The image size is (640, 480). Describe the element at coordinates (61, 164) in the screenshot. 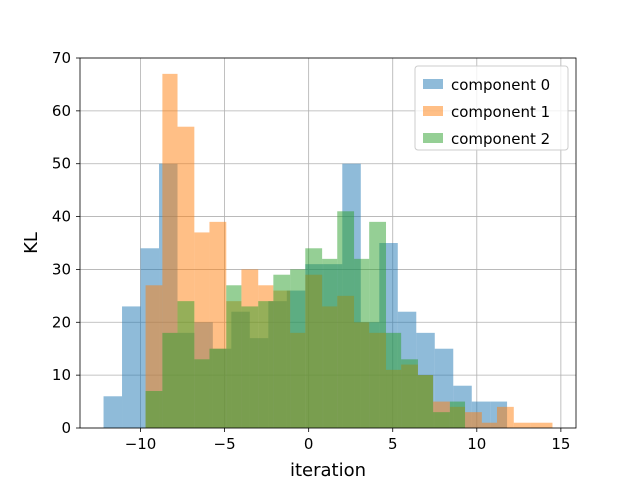

I see `y-tick-label: 50` at that location.